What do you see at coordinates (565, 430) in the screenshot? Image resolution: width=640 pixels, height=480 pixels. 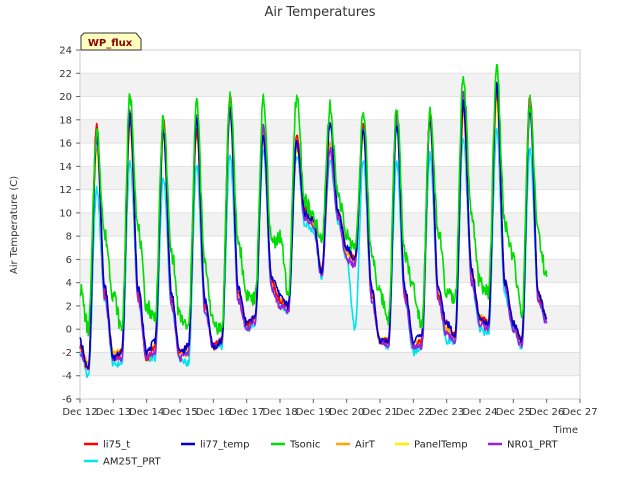 I see `x-axis-label: Time` at bounding box center [565, 430].